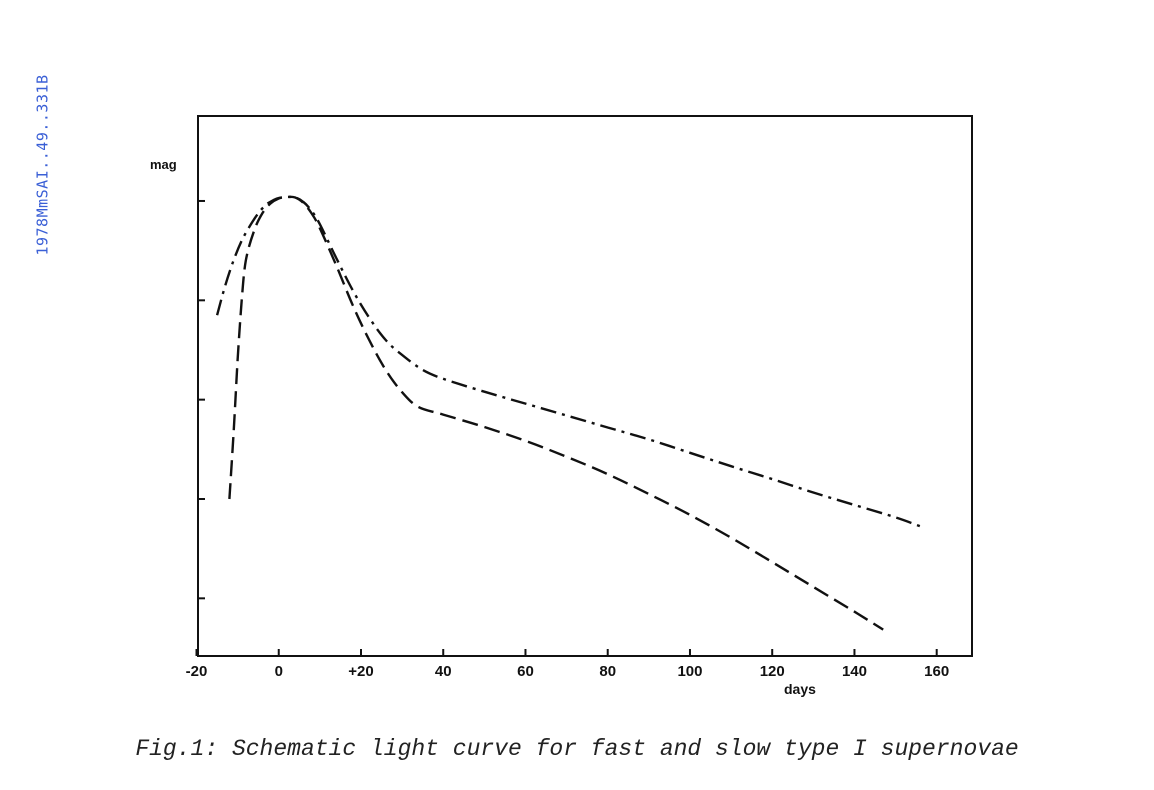 This screenshot has width=1154, height=790. Describe the element at coordinates (772, 671) in the screenshot. I see `x-tick-label-7: 120` at that location.